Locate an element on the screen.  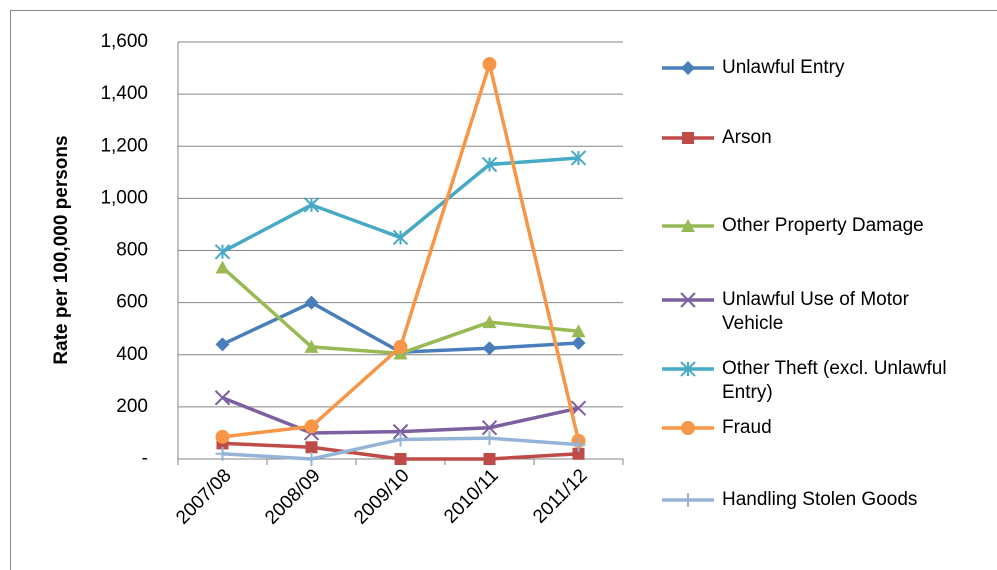
legend-label: Unlawful Entry is located at coordinates (783, 67).